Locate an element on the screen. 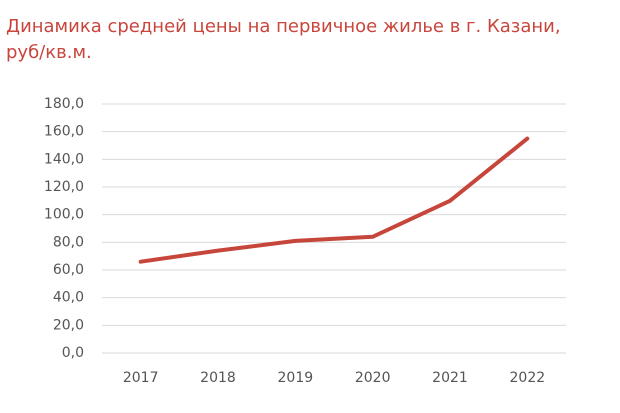  y-tick-label: 40,0 is located at coordinates (68, 298).